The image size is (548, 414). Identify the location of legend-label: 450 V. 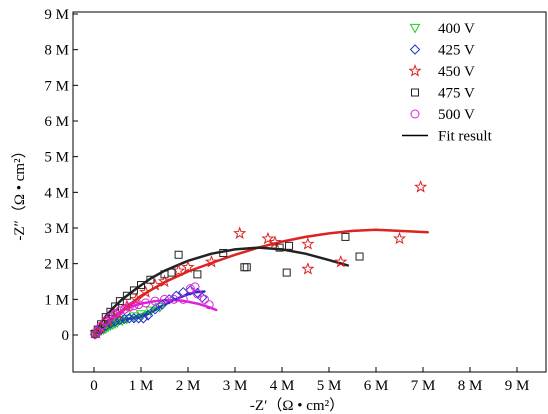
(456, 72).